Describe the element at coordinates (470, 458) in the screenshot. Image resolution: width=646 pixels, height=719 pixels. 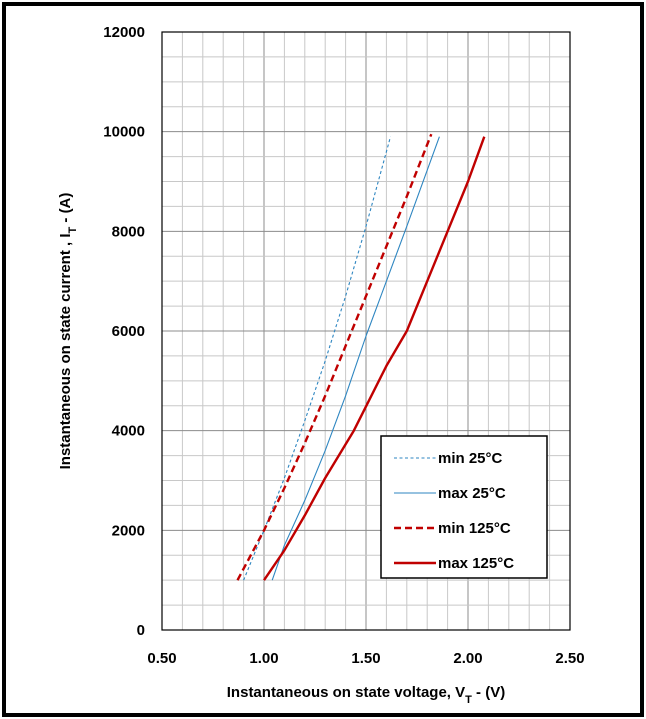
I see `legend-label-1: min 25°C` at that location.